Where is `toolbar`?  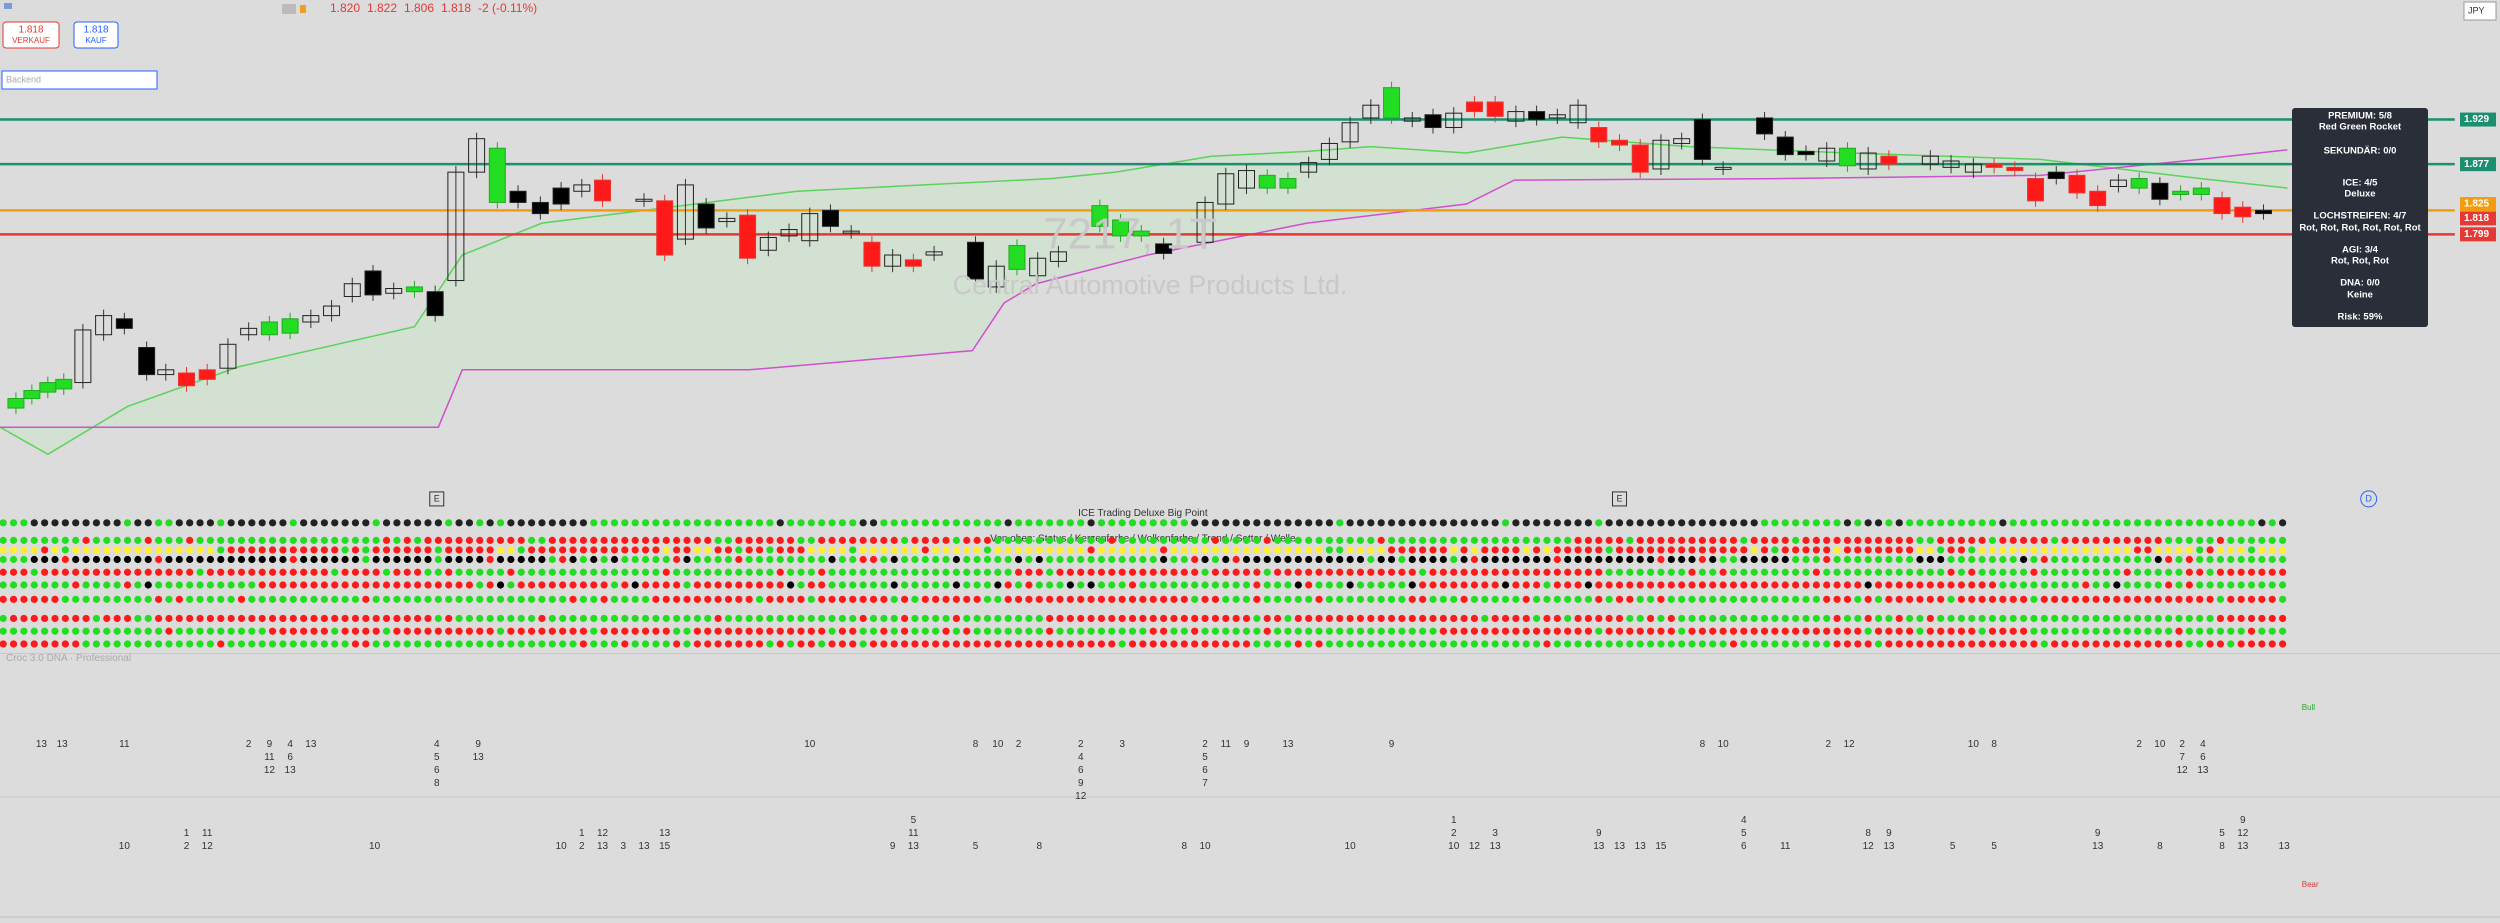
toolbar is located at coordinates (79, 80).